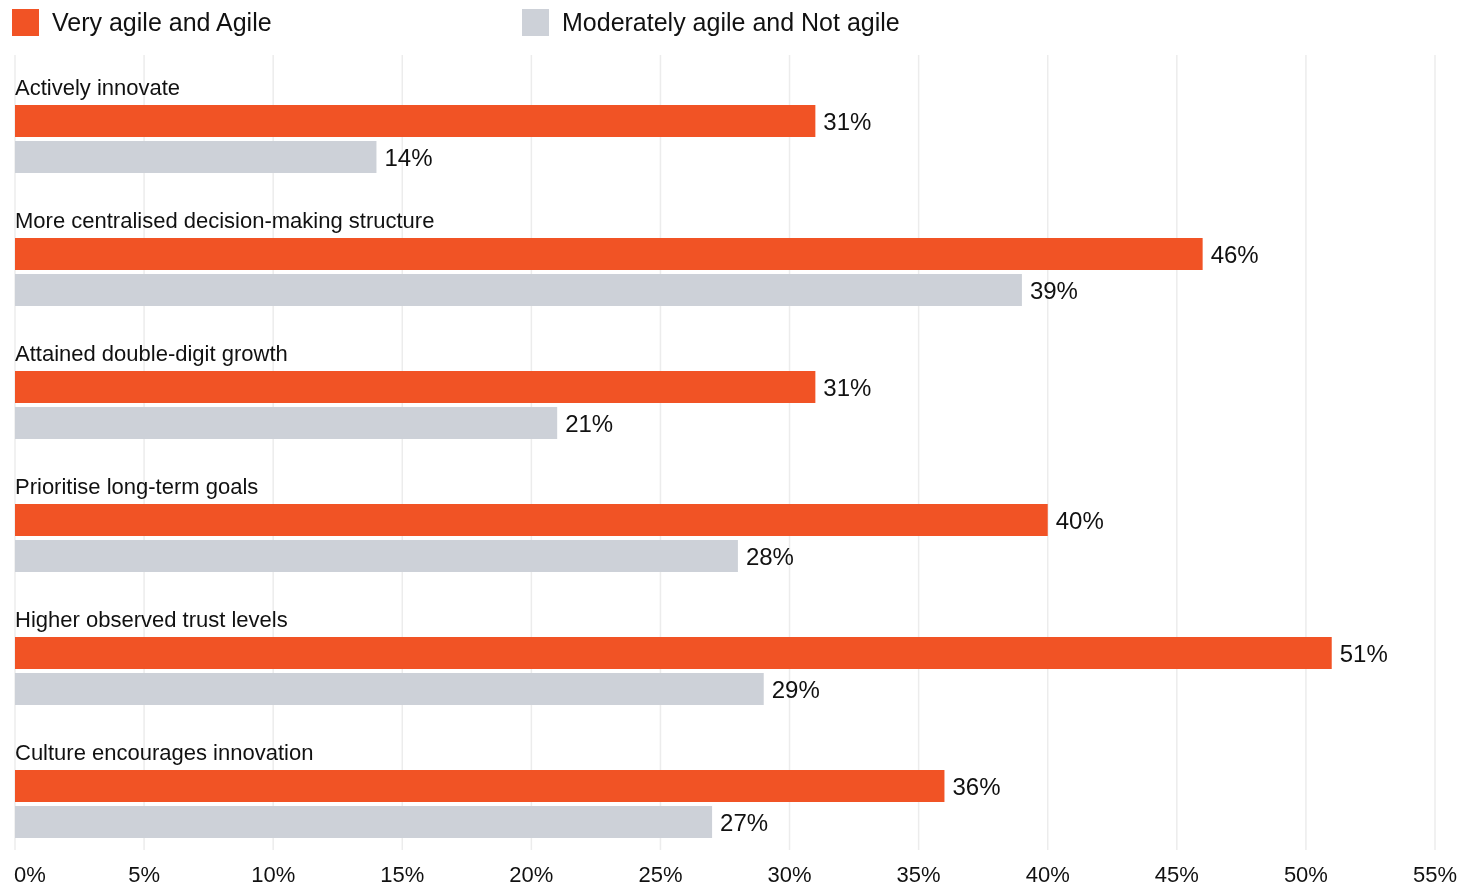 The width and height of the screenshot is (1460, 886). I want to click on x-tick-label: 15%, so click(402, 874).